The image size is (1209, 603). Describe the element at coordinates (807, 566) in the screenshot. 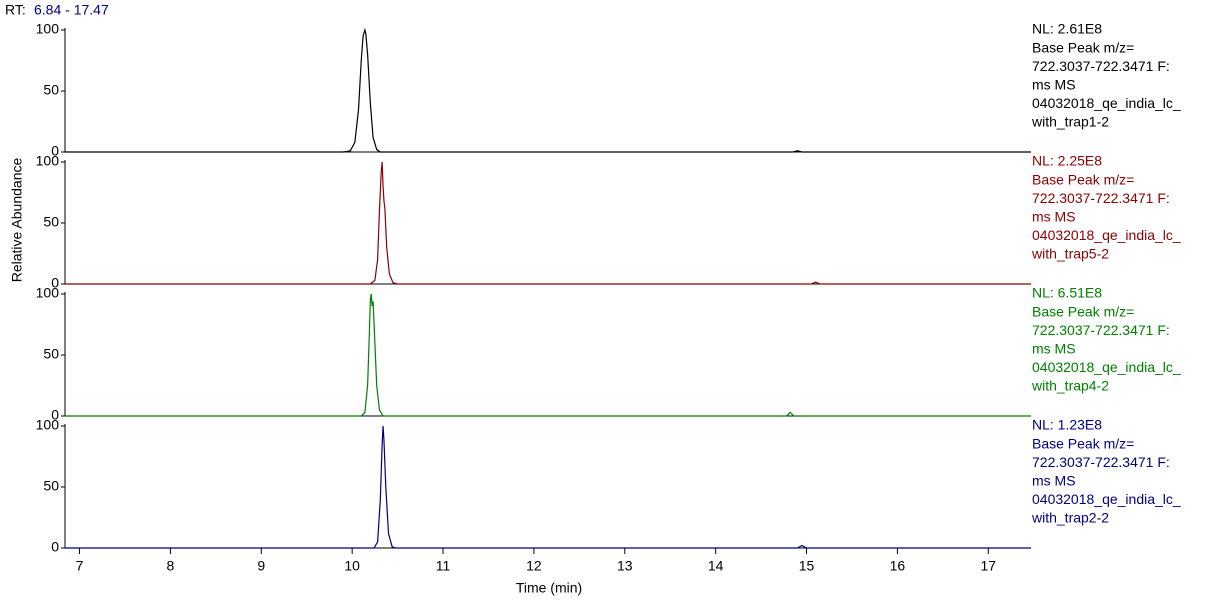

I see `x-tick-label: 15` at that location.